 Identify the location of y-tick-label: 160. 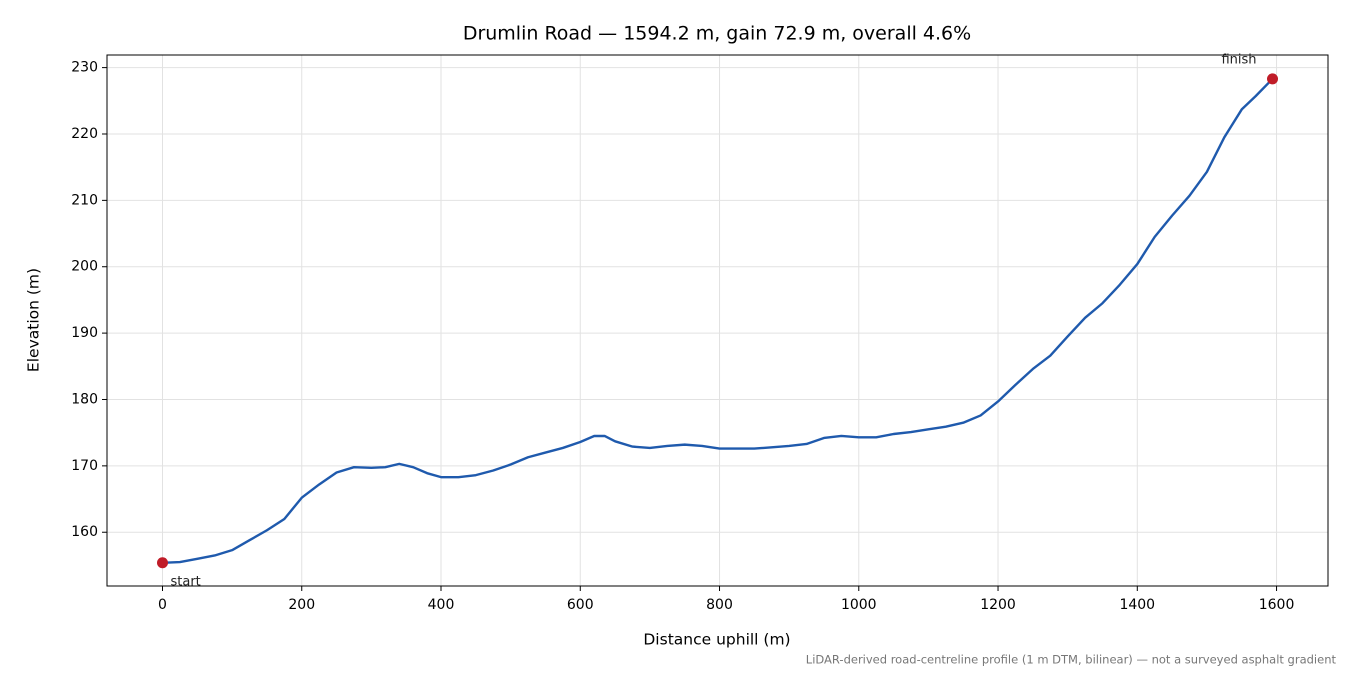
(84, 532).